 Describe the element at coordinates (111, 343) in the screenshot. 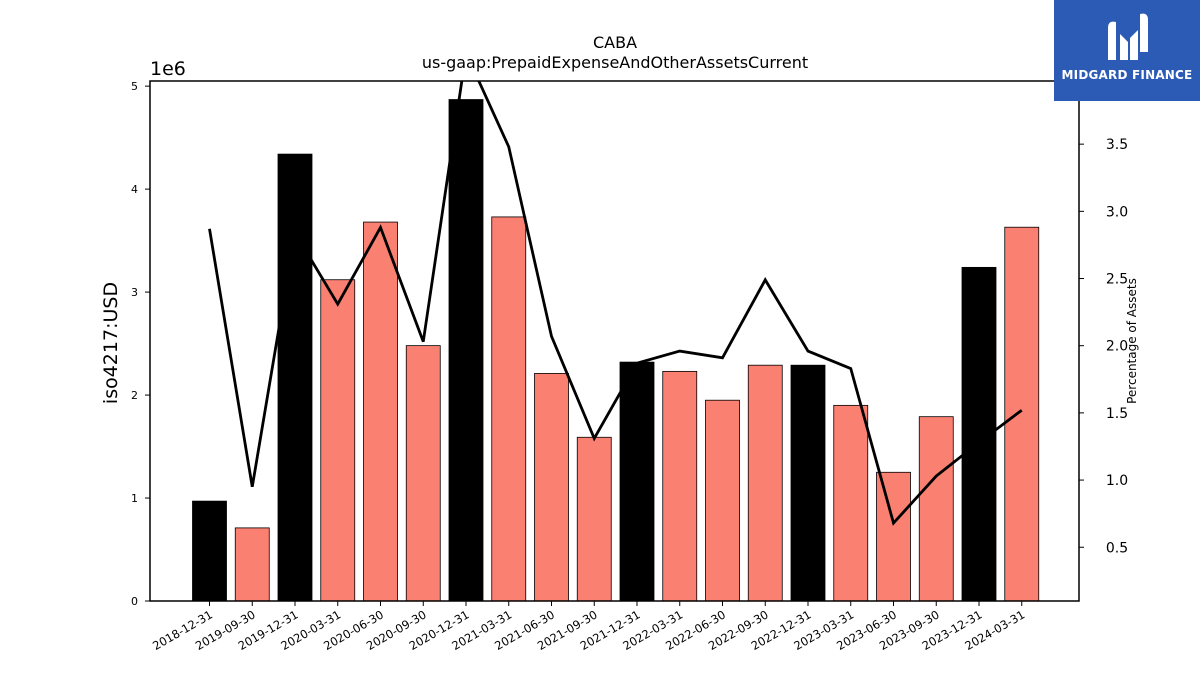

I see `y-axis-label: iso4217:USD` at that location.